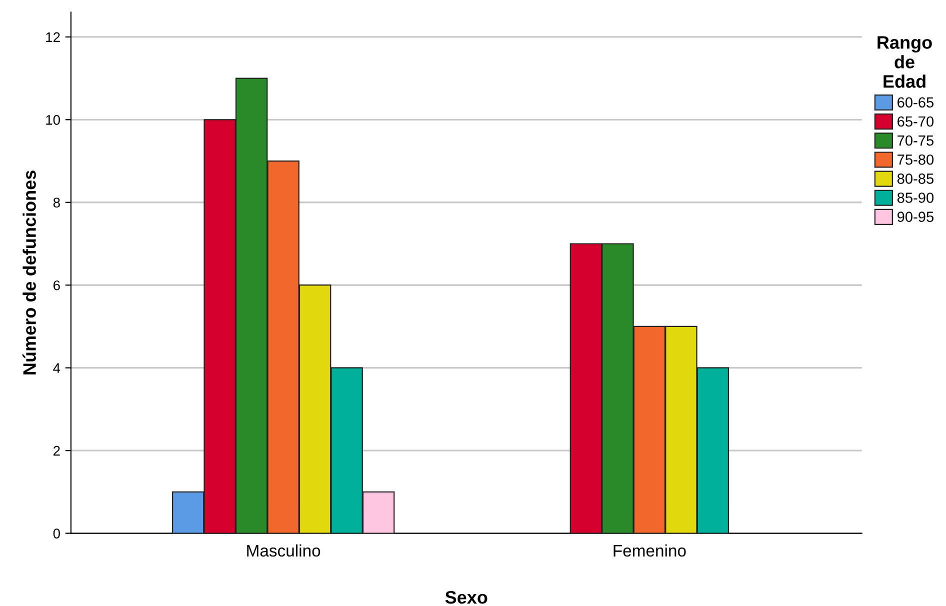 Image resolution: width=946 pixels, height=606 pixels. What do you see at coordinates (915, 179) in the screenshot?
I see `legend-label: 80-85` at bounding box center [915, 179].